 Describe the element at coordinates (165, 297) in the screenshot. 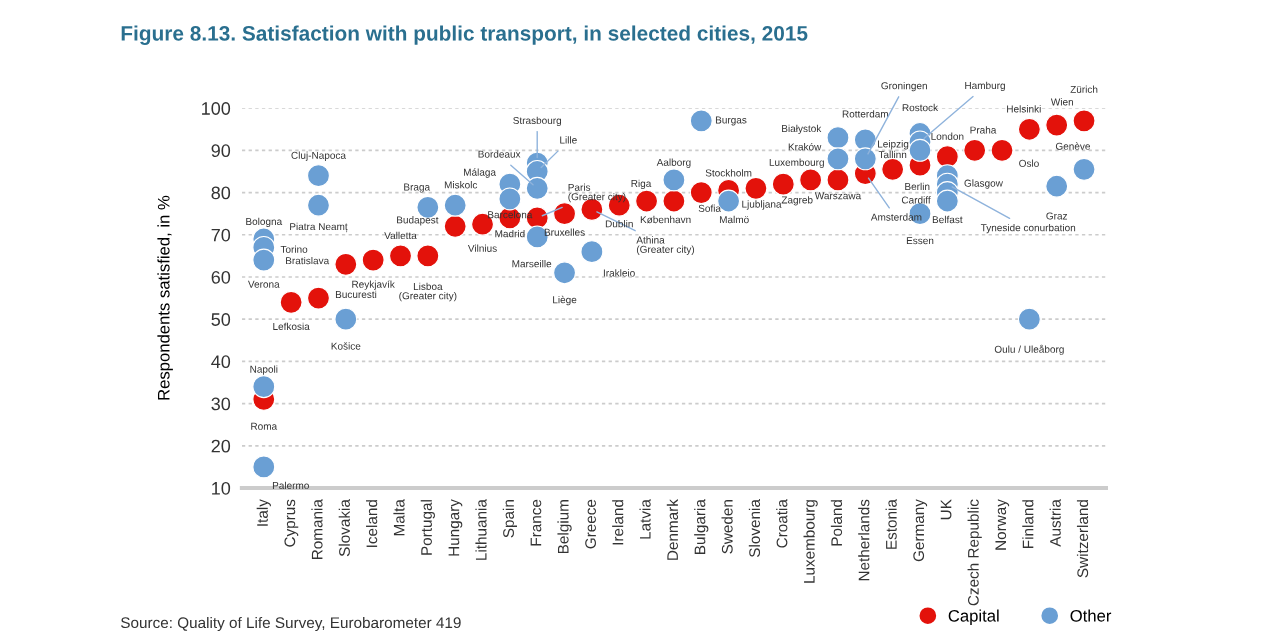

I see `y-axis-title: Respondents satisfied, in %` at that location.